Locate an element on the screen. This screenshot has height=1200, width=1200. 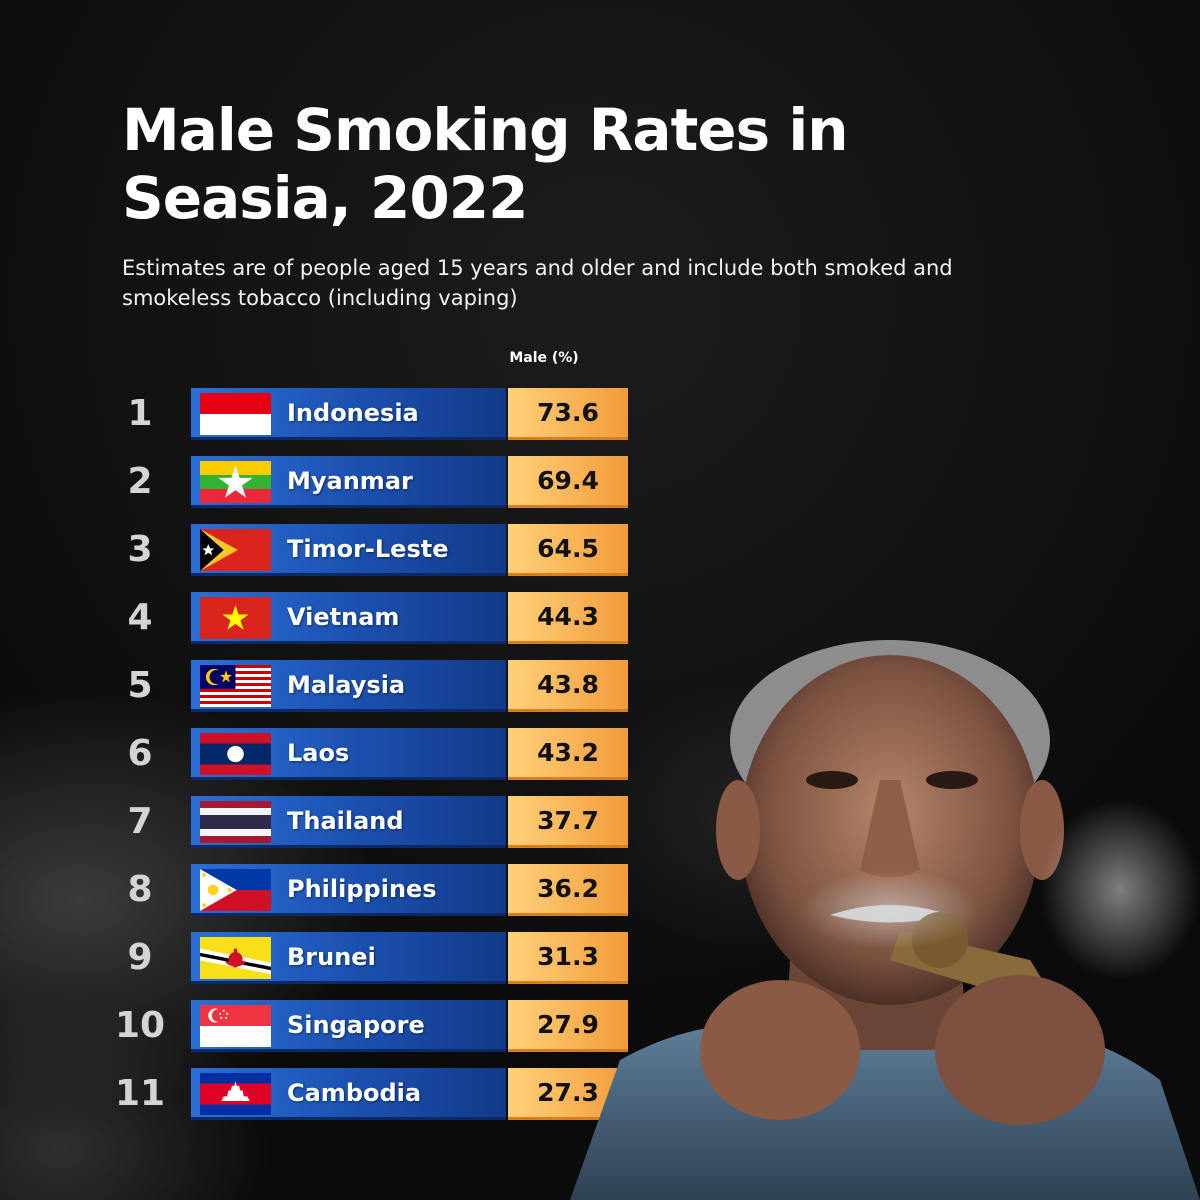
country-name: Cambodia is located at coordinates (354, 1093).